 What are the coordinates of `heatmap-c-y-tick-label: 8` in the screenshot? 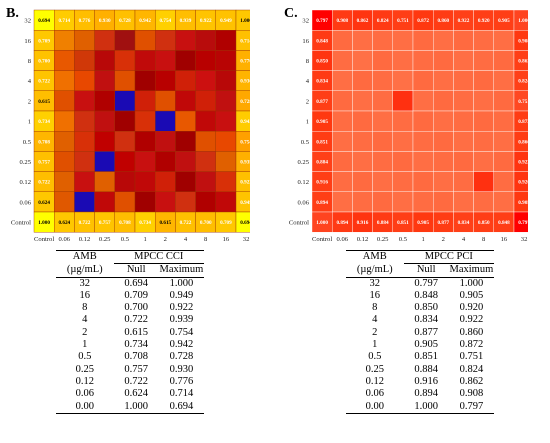 It's located at (308, 61).